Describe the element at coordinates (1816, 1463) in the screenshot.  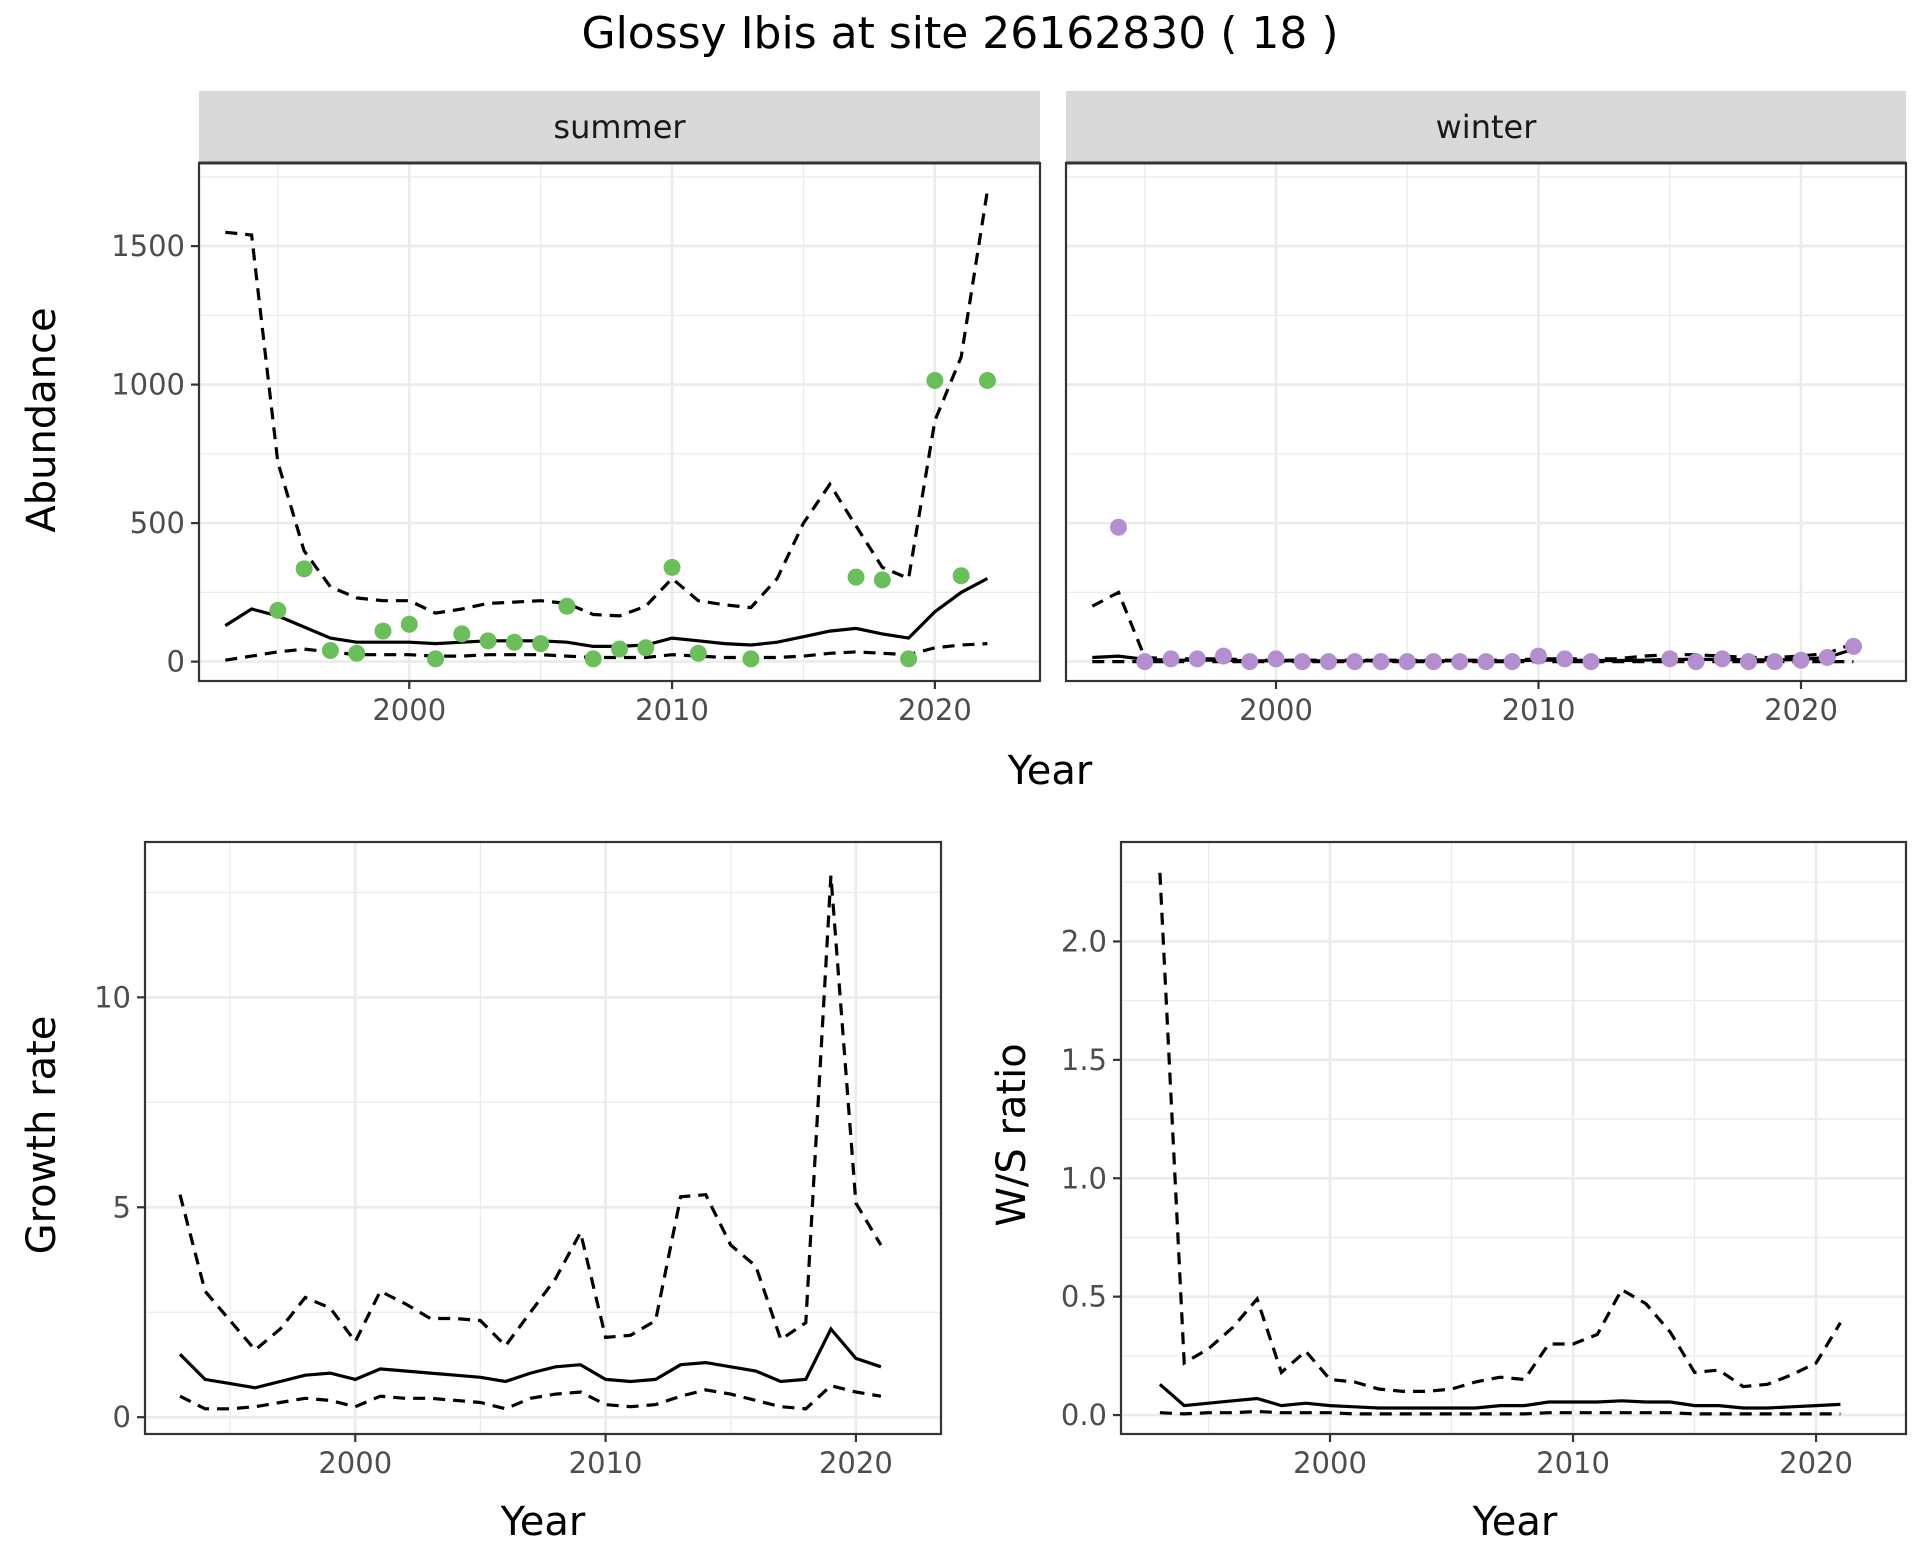
I see `ws-ratio-x-tick-label: 2020` at that location.